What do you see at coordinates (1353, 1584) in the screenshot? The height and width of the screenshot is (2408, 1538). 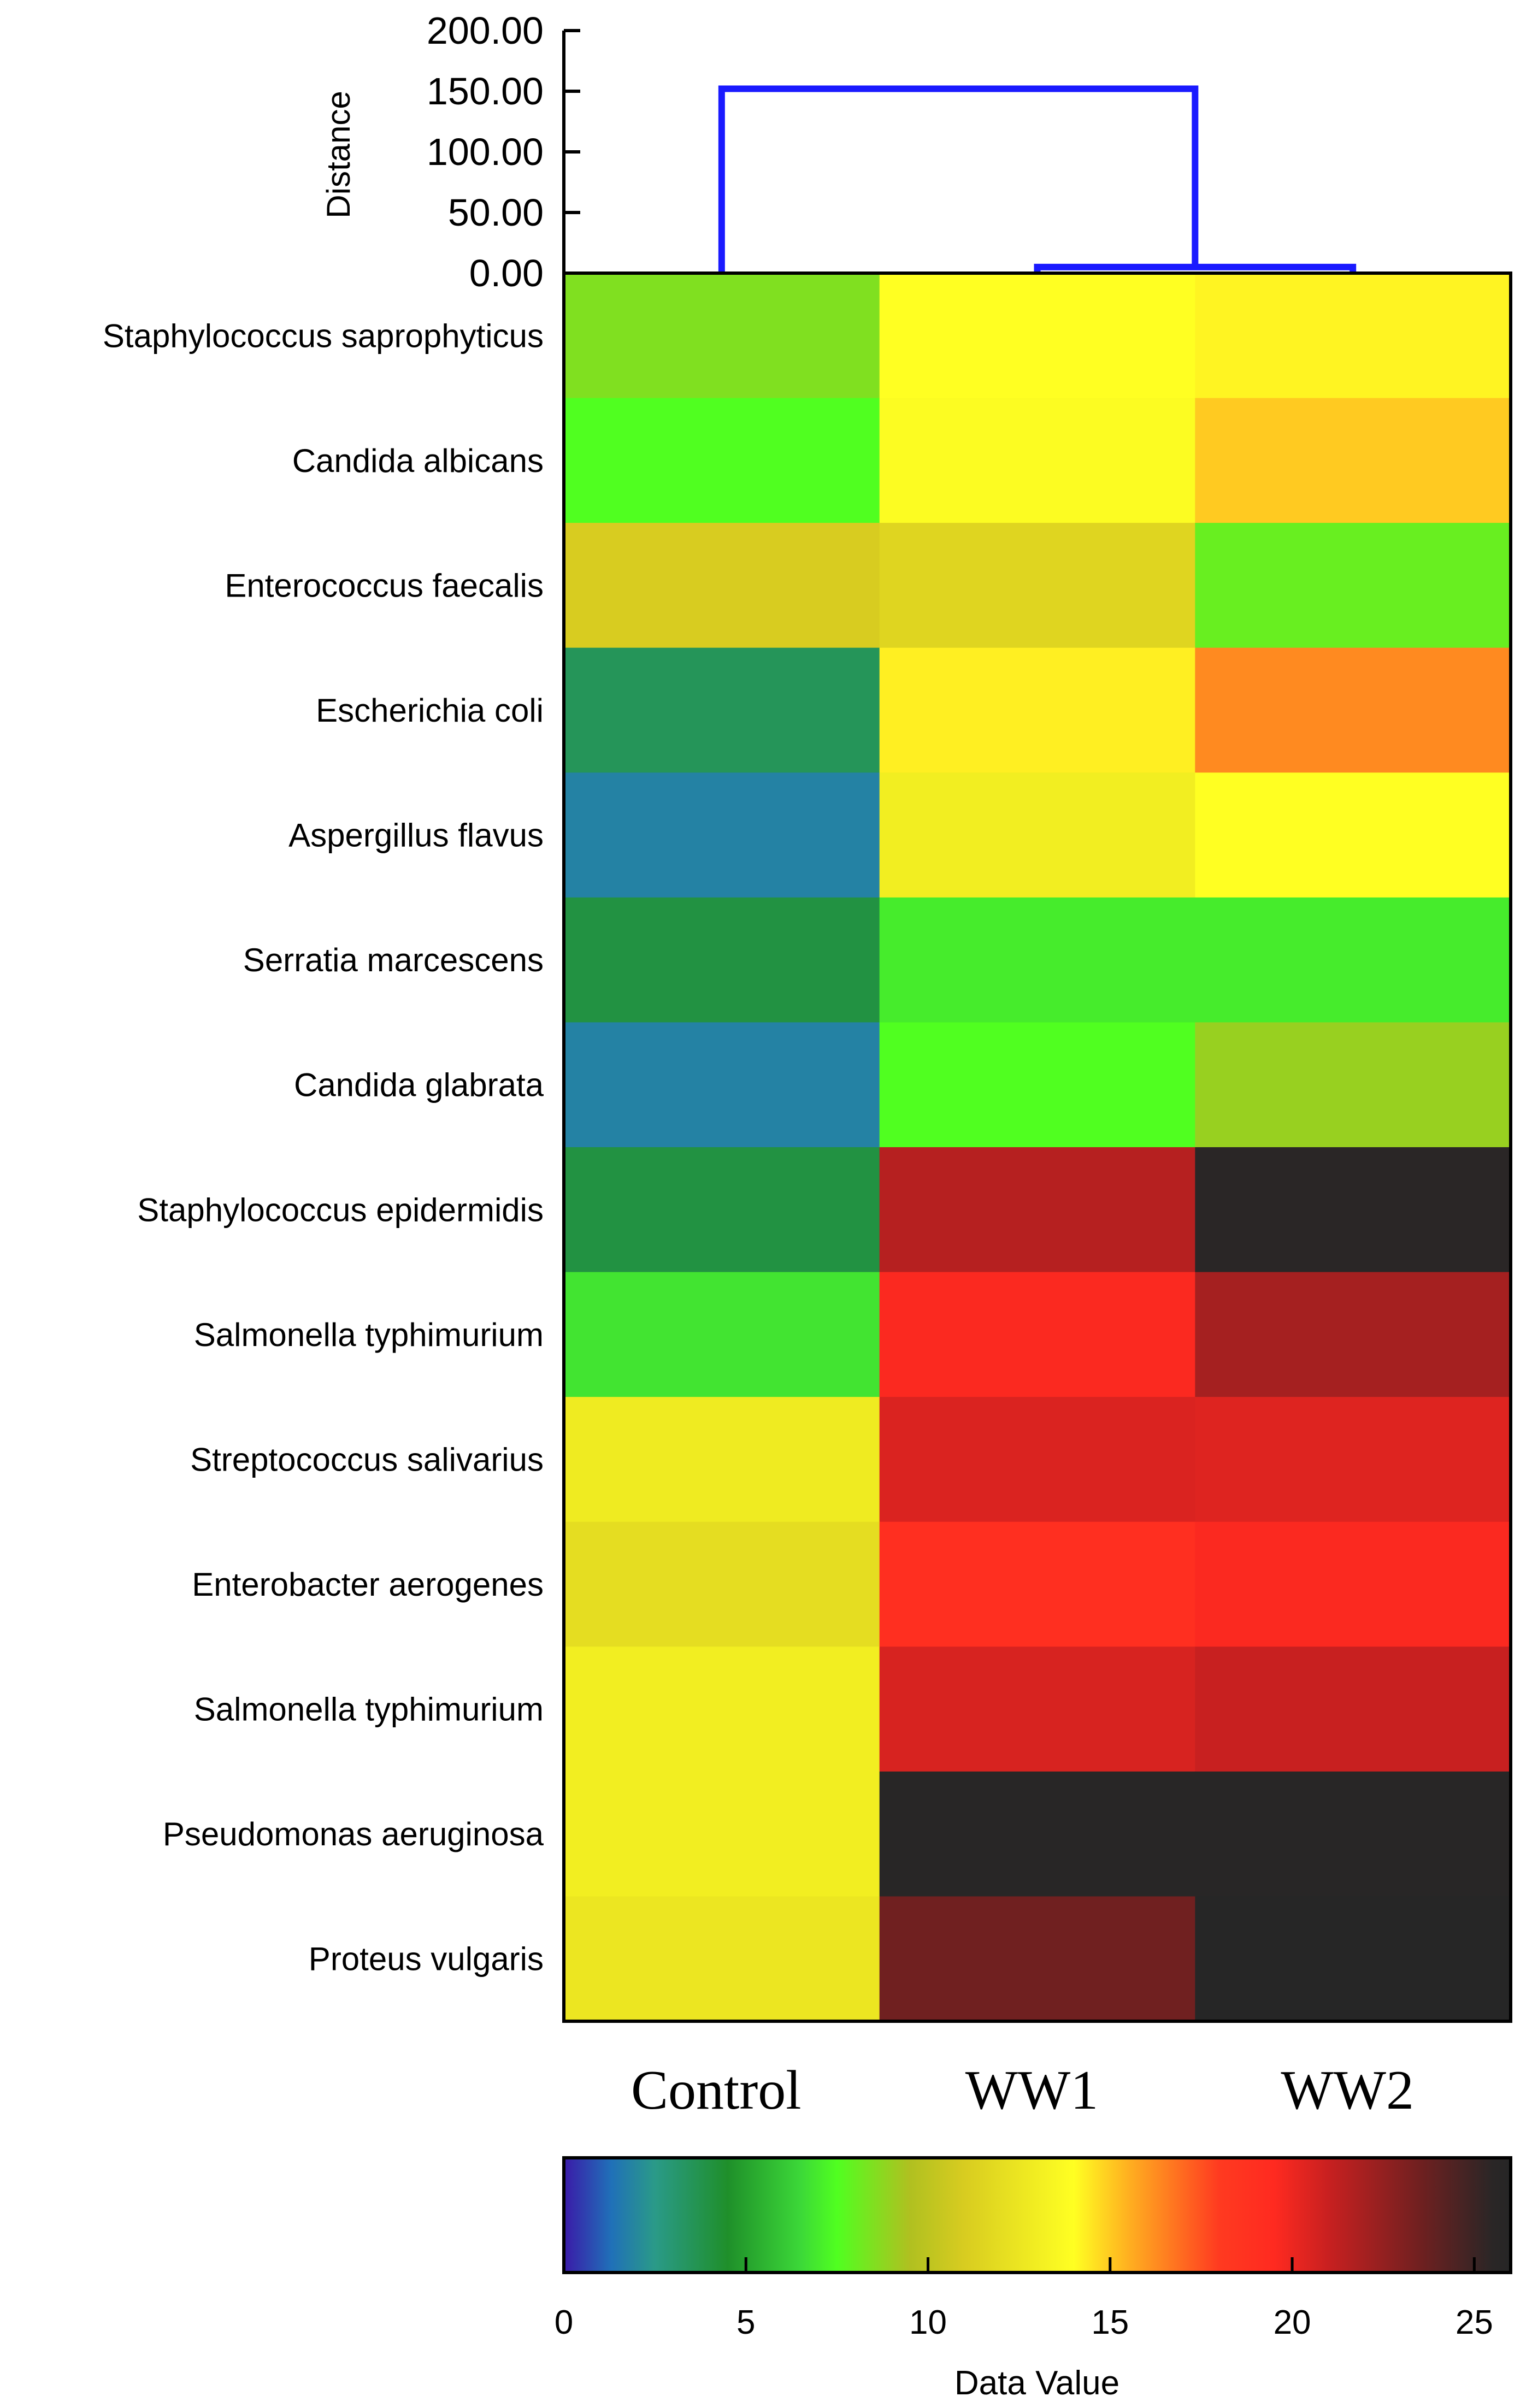 I see `heatmap-cell-r10-ww2` at bounding box center [1353, 1584].